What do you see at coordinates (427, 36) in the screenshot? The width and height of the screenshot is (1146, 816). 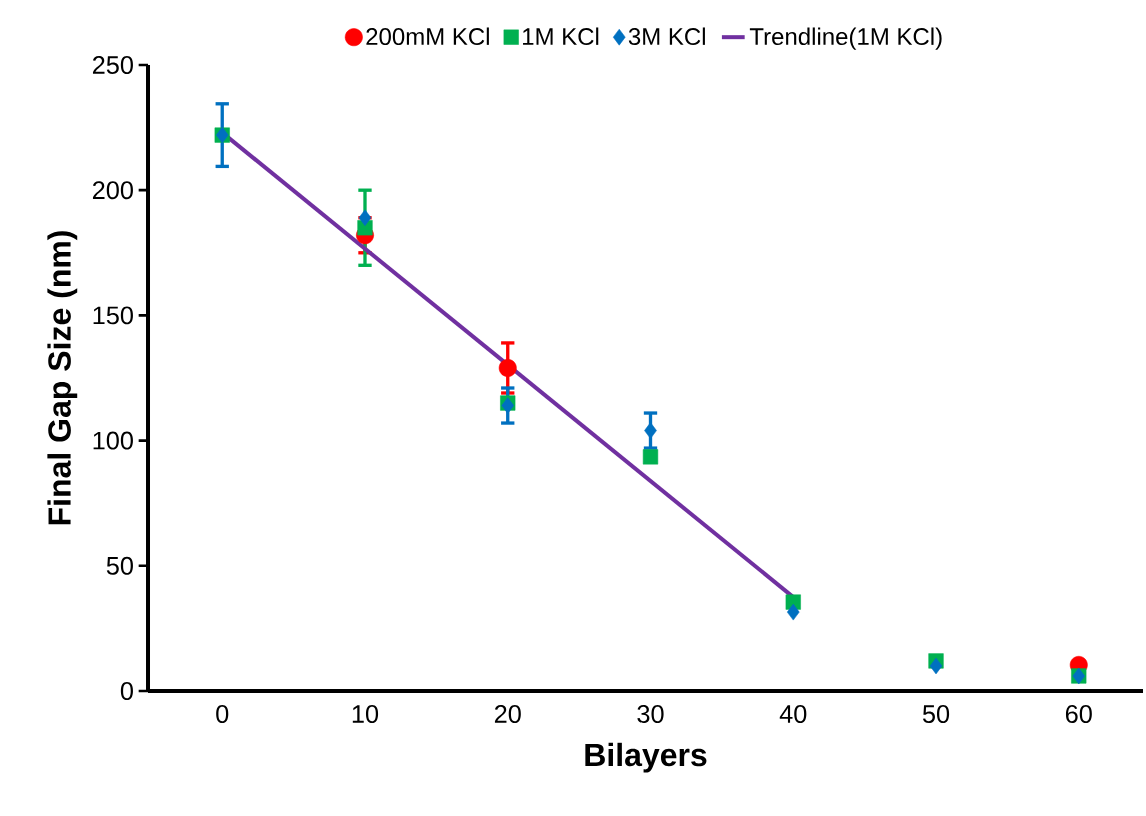 I see `legend-label: 200mM KCl` at bounding box center [427, 36].